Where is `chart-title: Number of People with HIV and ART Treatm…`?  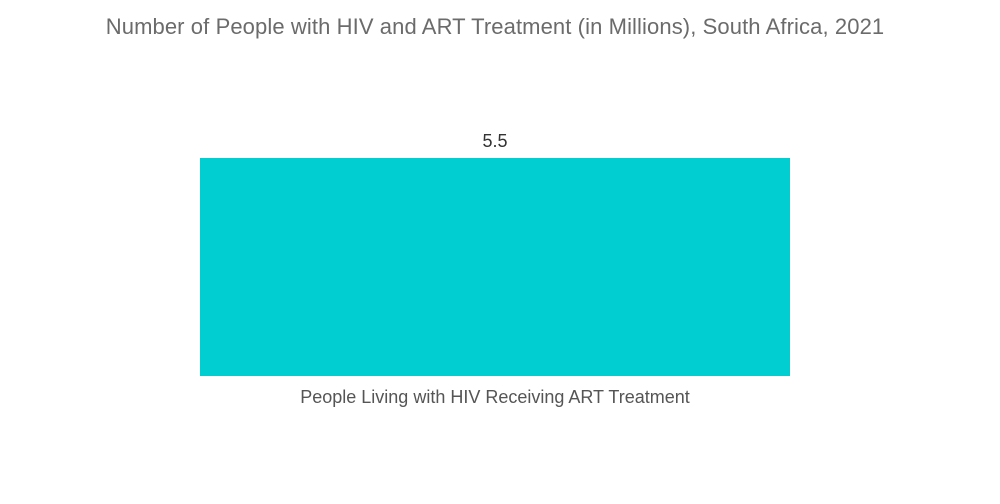
chart-title: Number of People with HIV and ART Treatm… is located at coordinates (495, 26).